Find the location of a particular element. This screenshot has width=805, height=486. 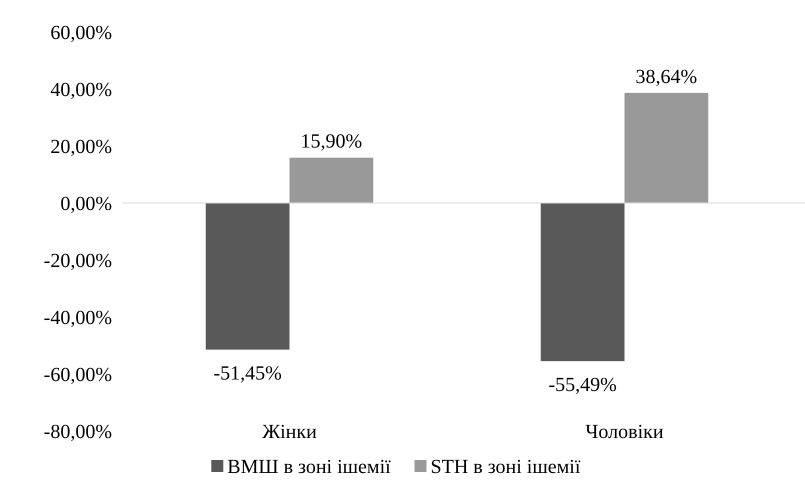

y-tick-label: -20,00% is located at coordinates (78, 261).